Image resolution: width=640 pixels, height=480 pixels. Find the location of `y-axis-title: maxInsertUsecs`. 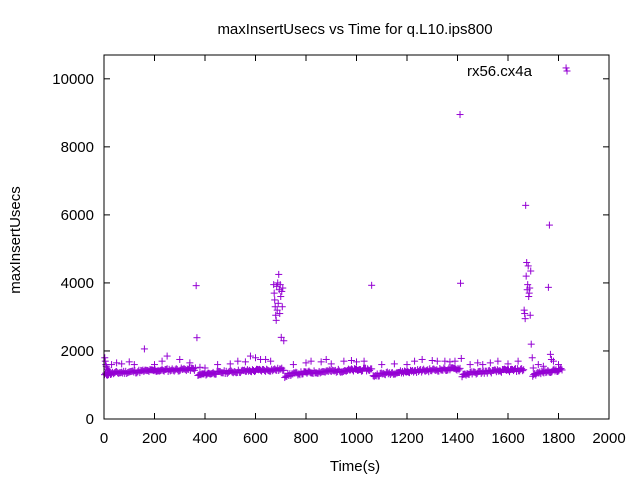

y-axis-title: maxInsertUsecs is located at coordinates (15, 240).